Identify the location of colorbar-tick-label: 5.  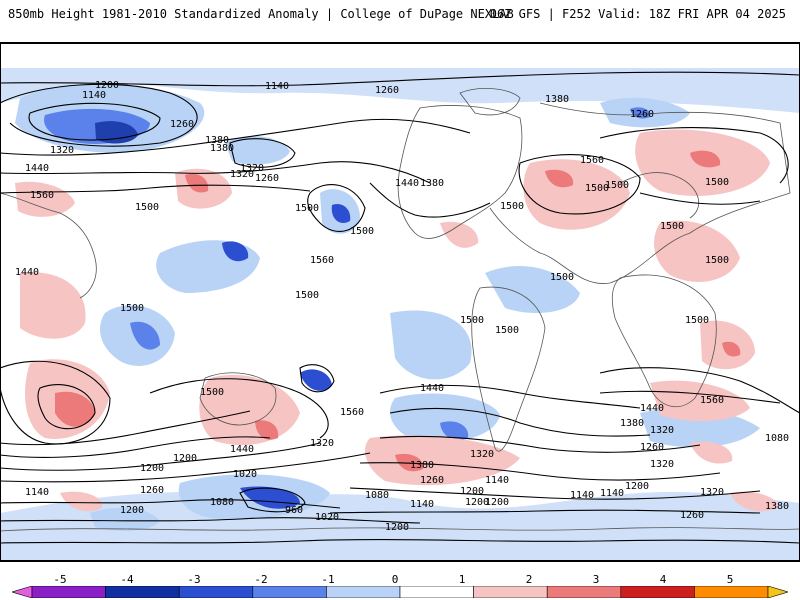
(730, 579).